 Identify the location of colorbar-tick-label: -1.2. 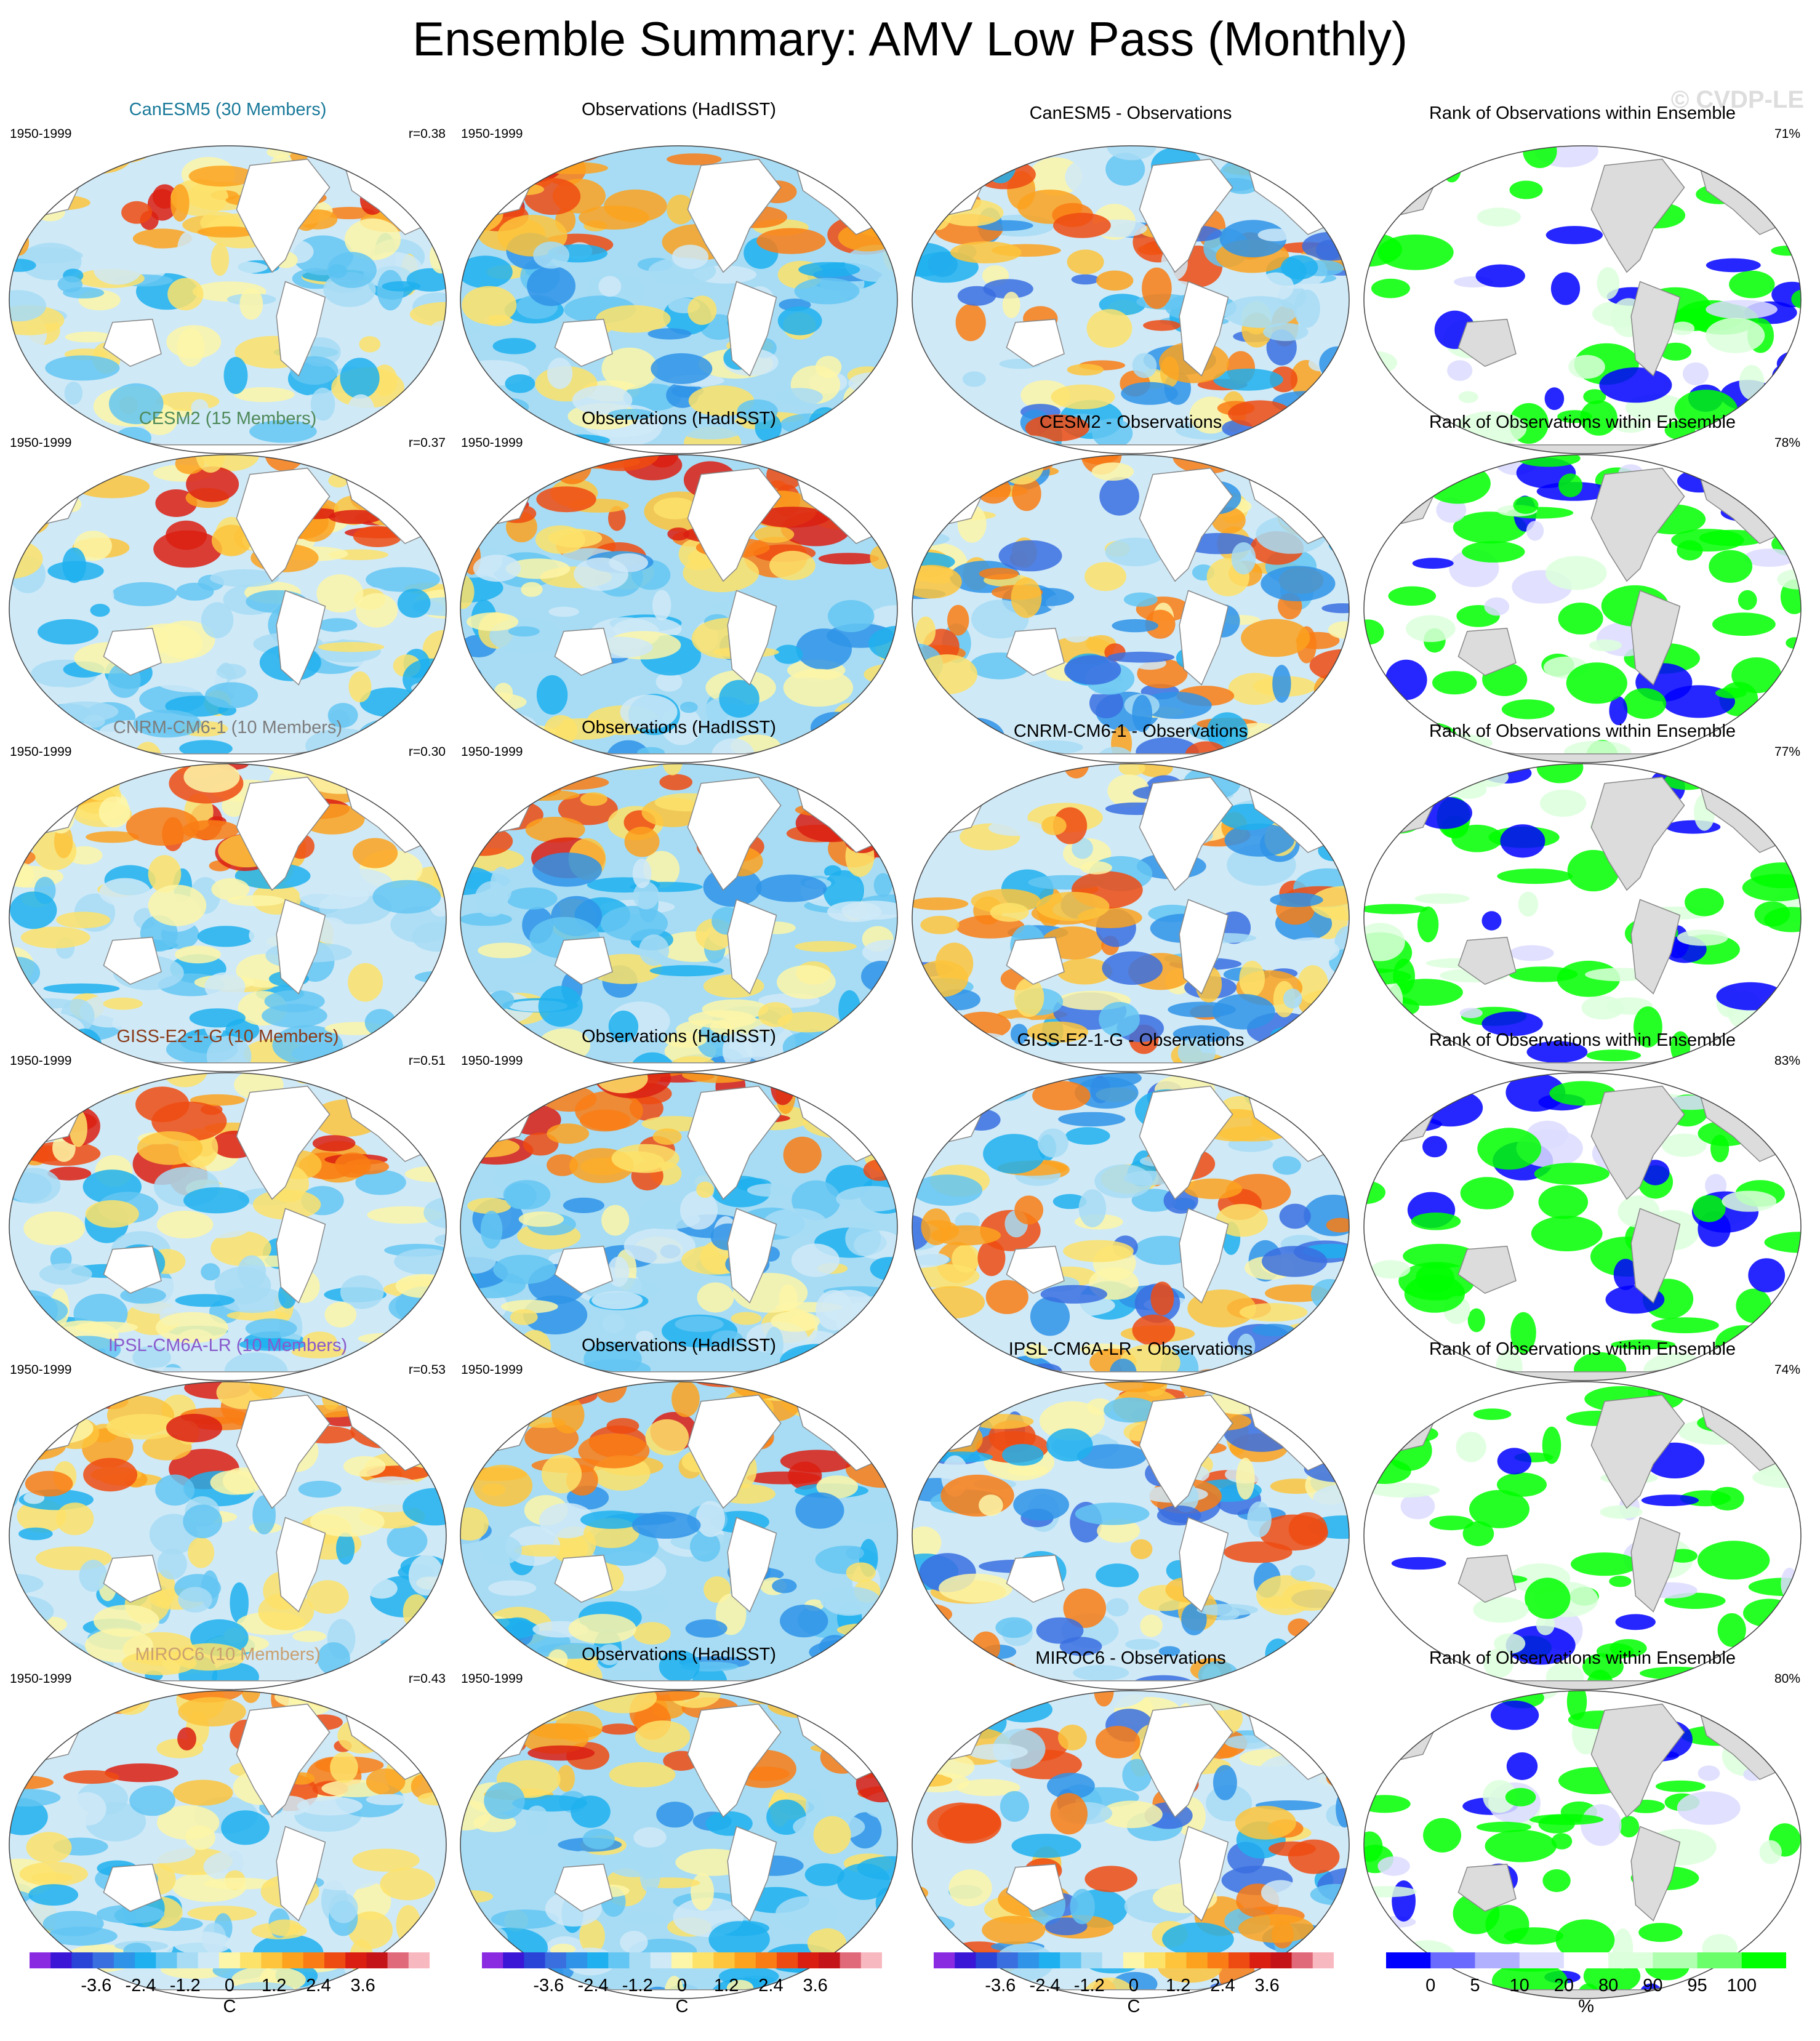
(185, 1986).